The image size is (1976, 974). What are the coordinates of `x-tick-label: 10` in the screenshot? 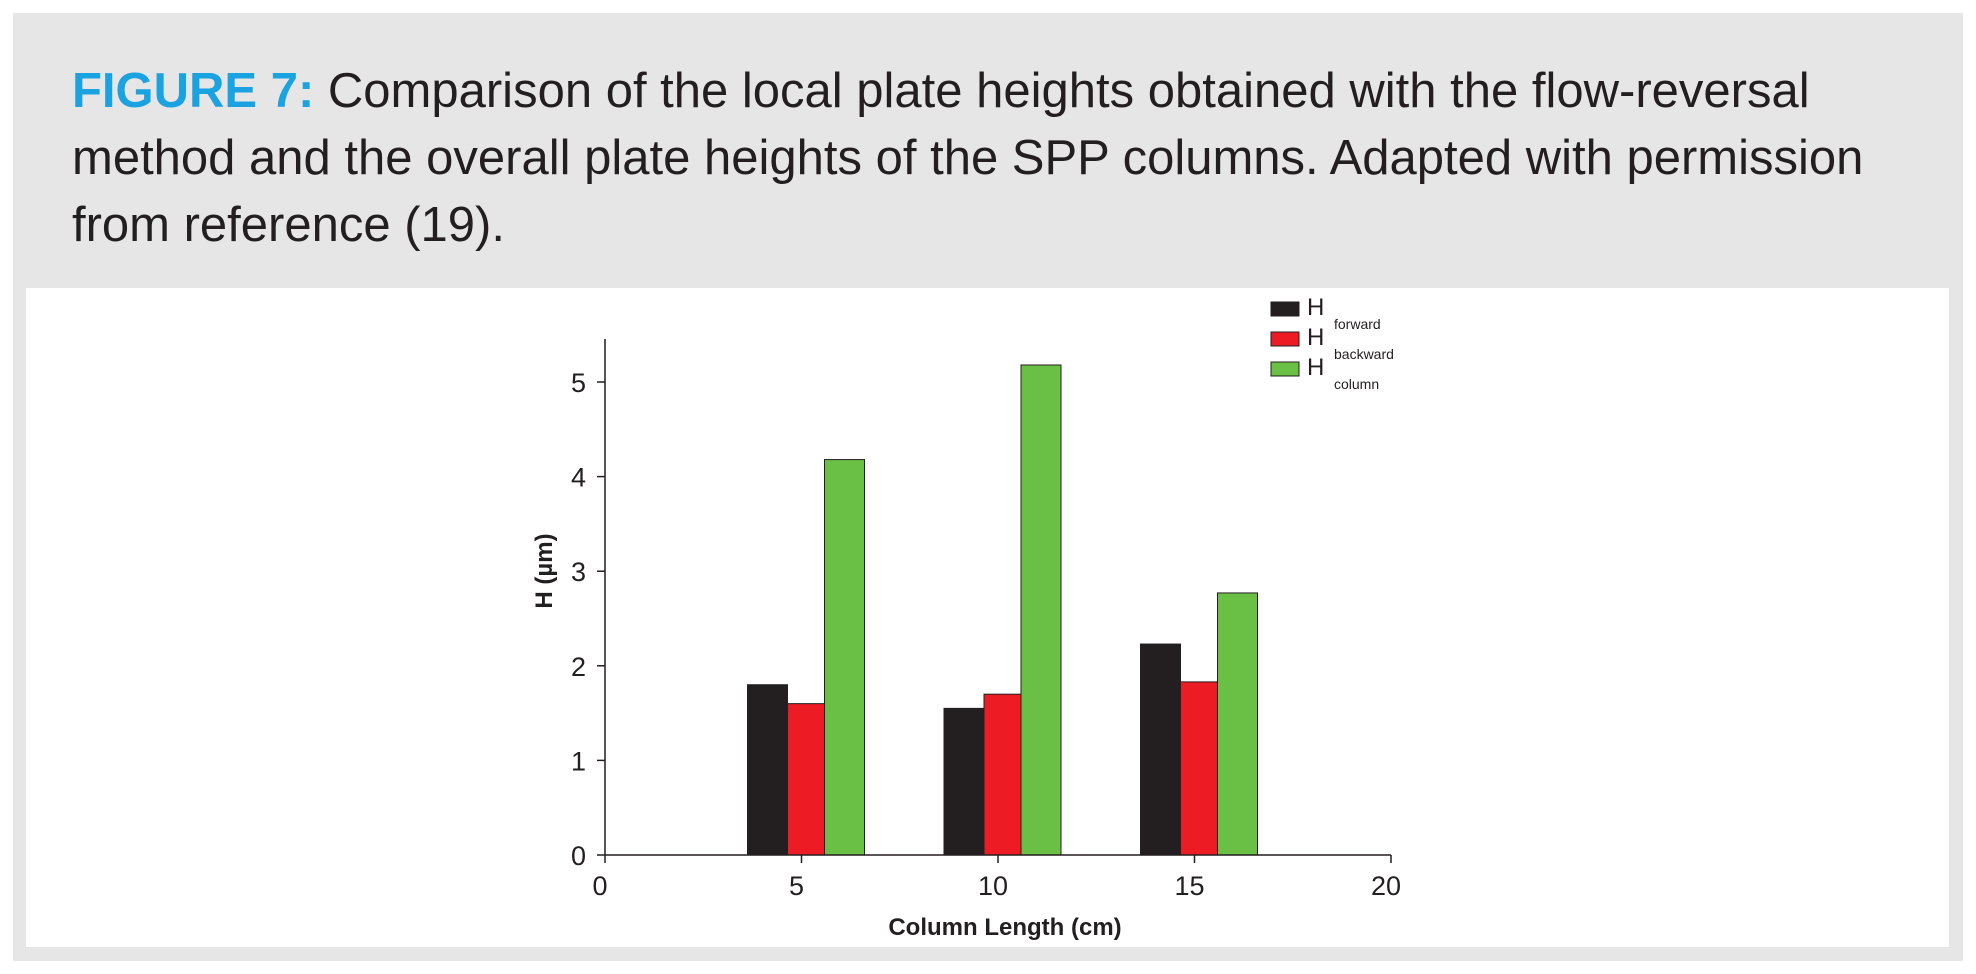 It's located at (993, 886).